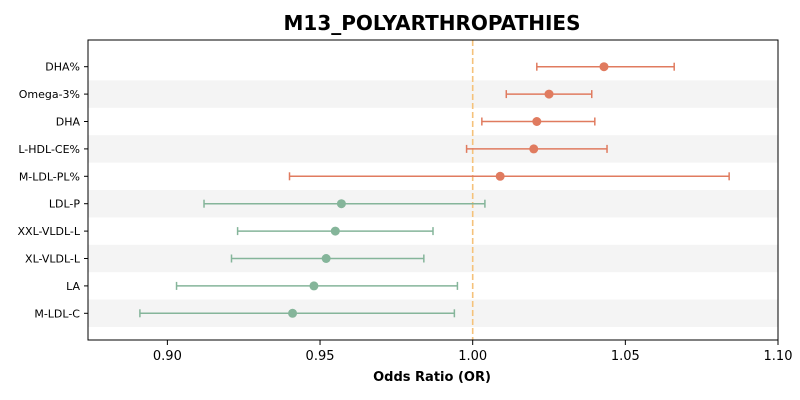 The width and height of the screenshot is (800, 400). What do you see at coordinates (53, 259) in the screenshot?
I see `y-tick-label: XL-VLDL-L` at bounding box center [53, 259].